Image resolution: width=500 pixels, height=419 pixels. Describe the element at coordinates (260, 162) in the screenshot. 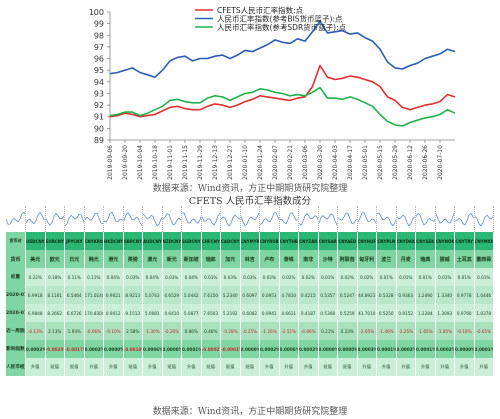

I see `x-tick-label: 2020-01-24` at that location.